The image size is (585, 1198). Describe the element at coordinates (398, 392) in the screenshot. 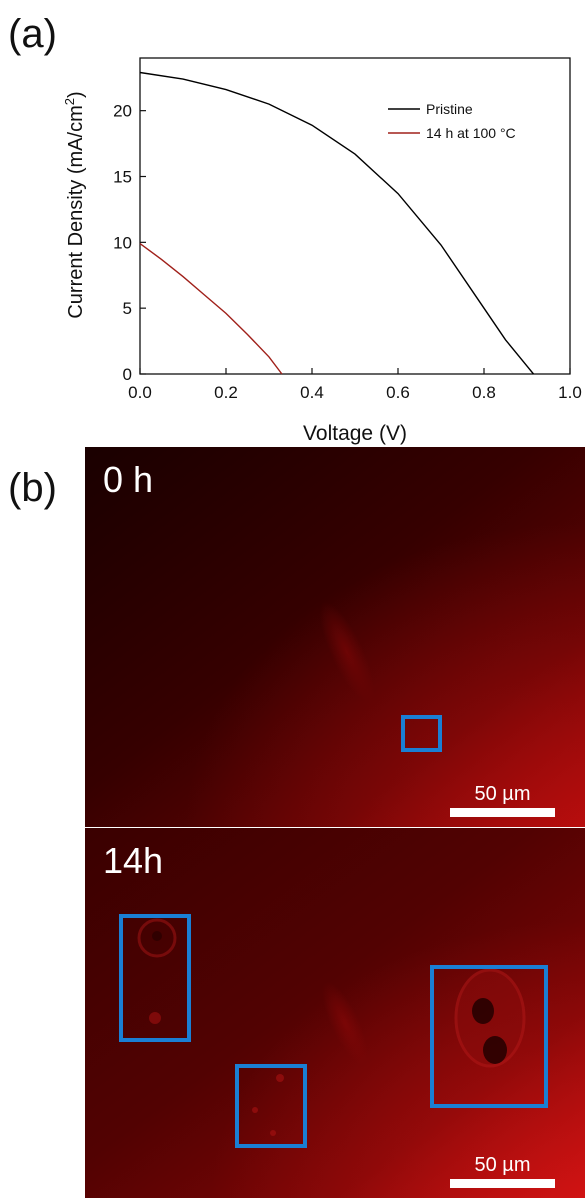

I see `x-tick-label: 0.6` at that location.